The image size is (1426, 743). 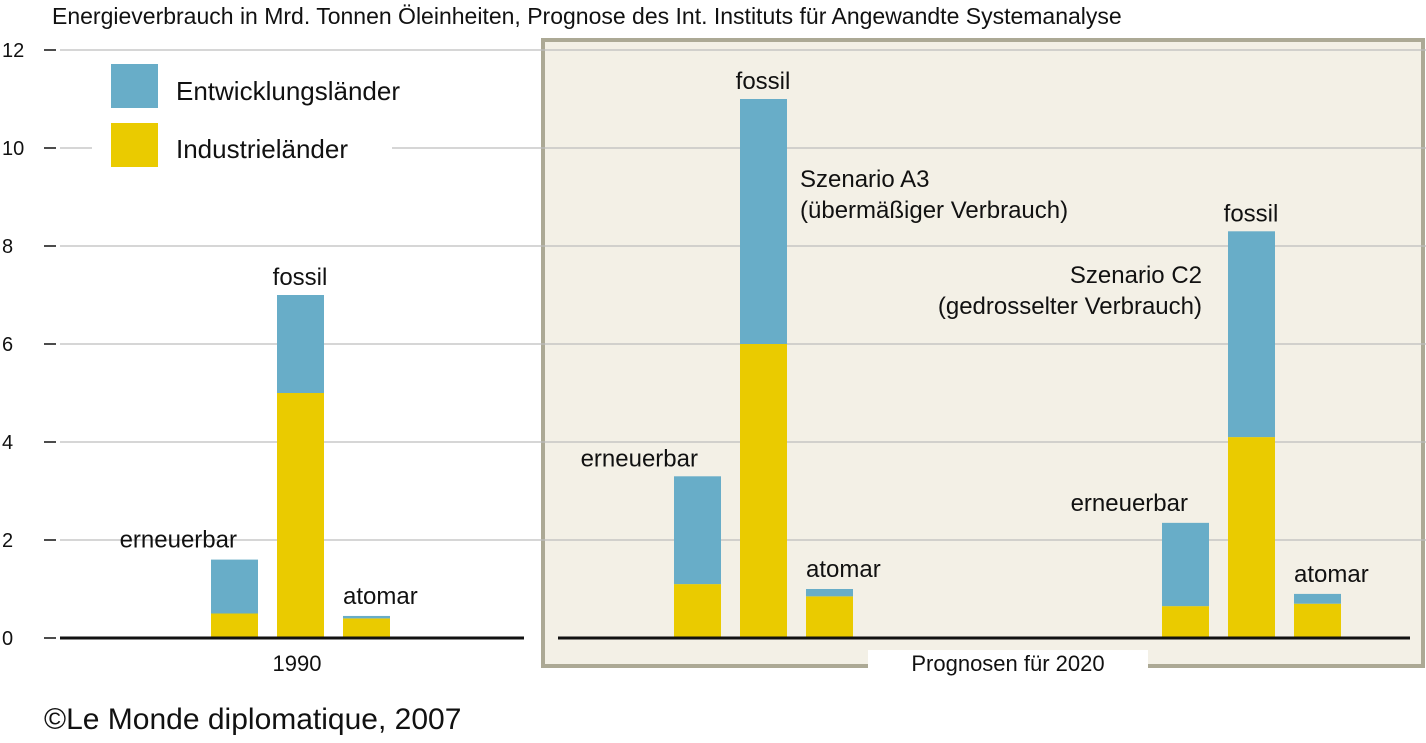 What do you see at coordinates (7, 541) in the screenshot?
I see `y-tick-label: 2` at bounding box center [7, 541].